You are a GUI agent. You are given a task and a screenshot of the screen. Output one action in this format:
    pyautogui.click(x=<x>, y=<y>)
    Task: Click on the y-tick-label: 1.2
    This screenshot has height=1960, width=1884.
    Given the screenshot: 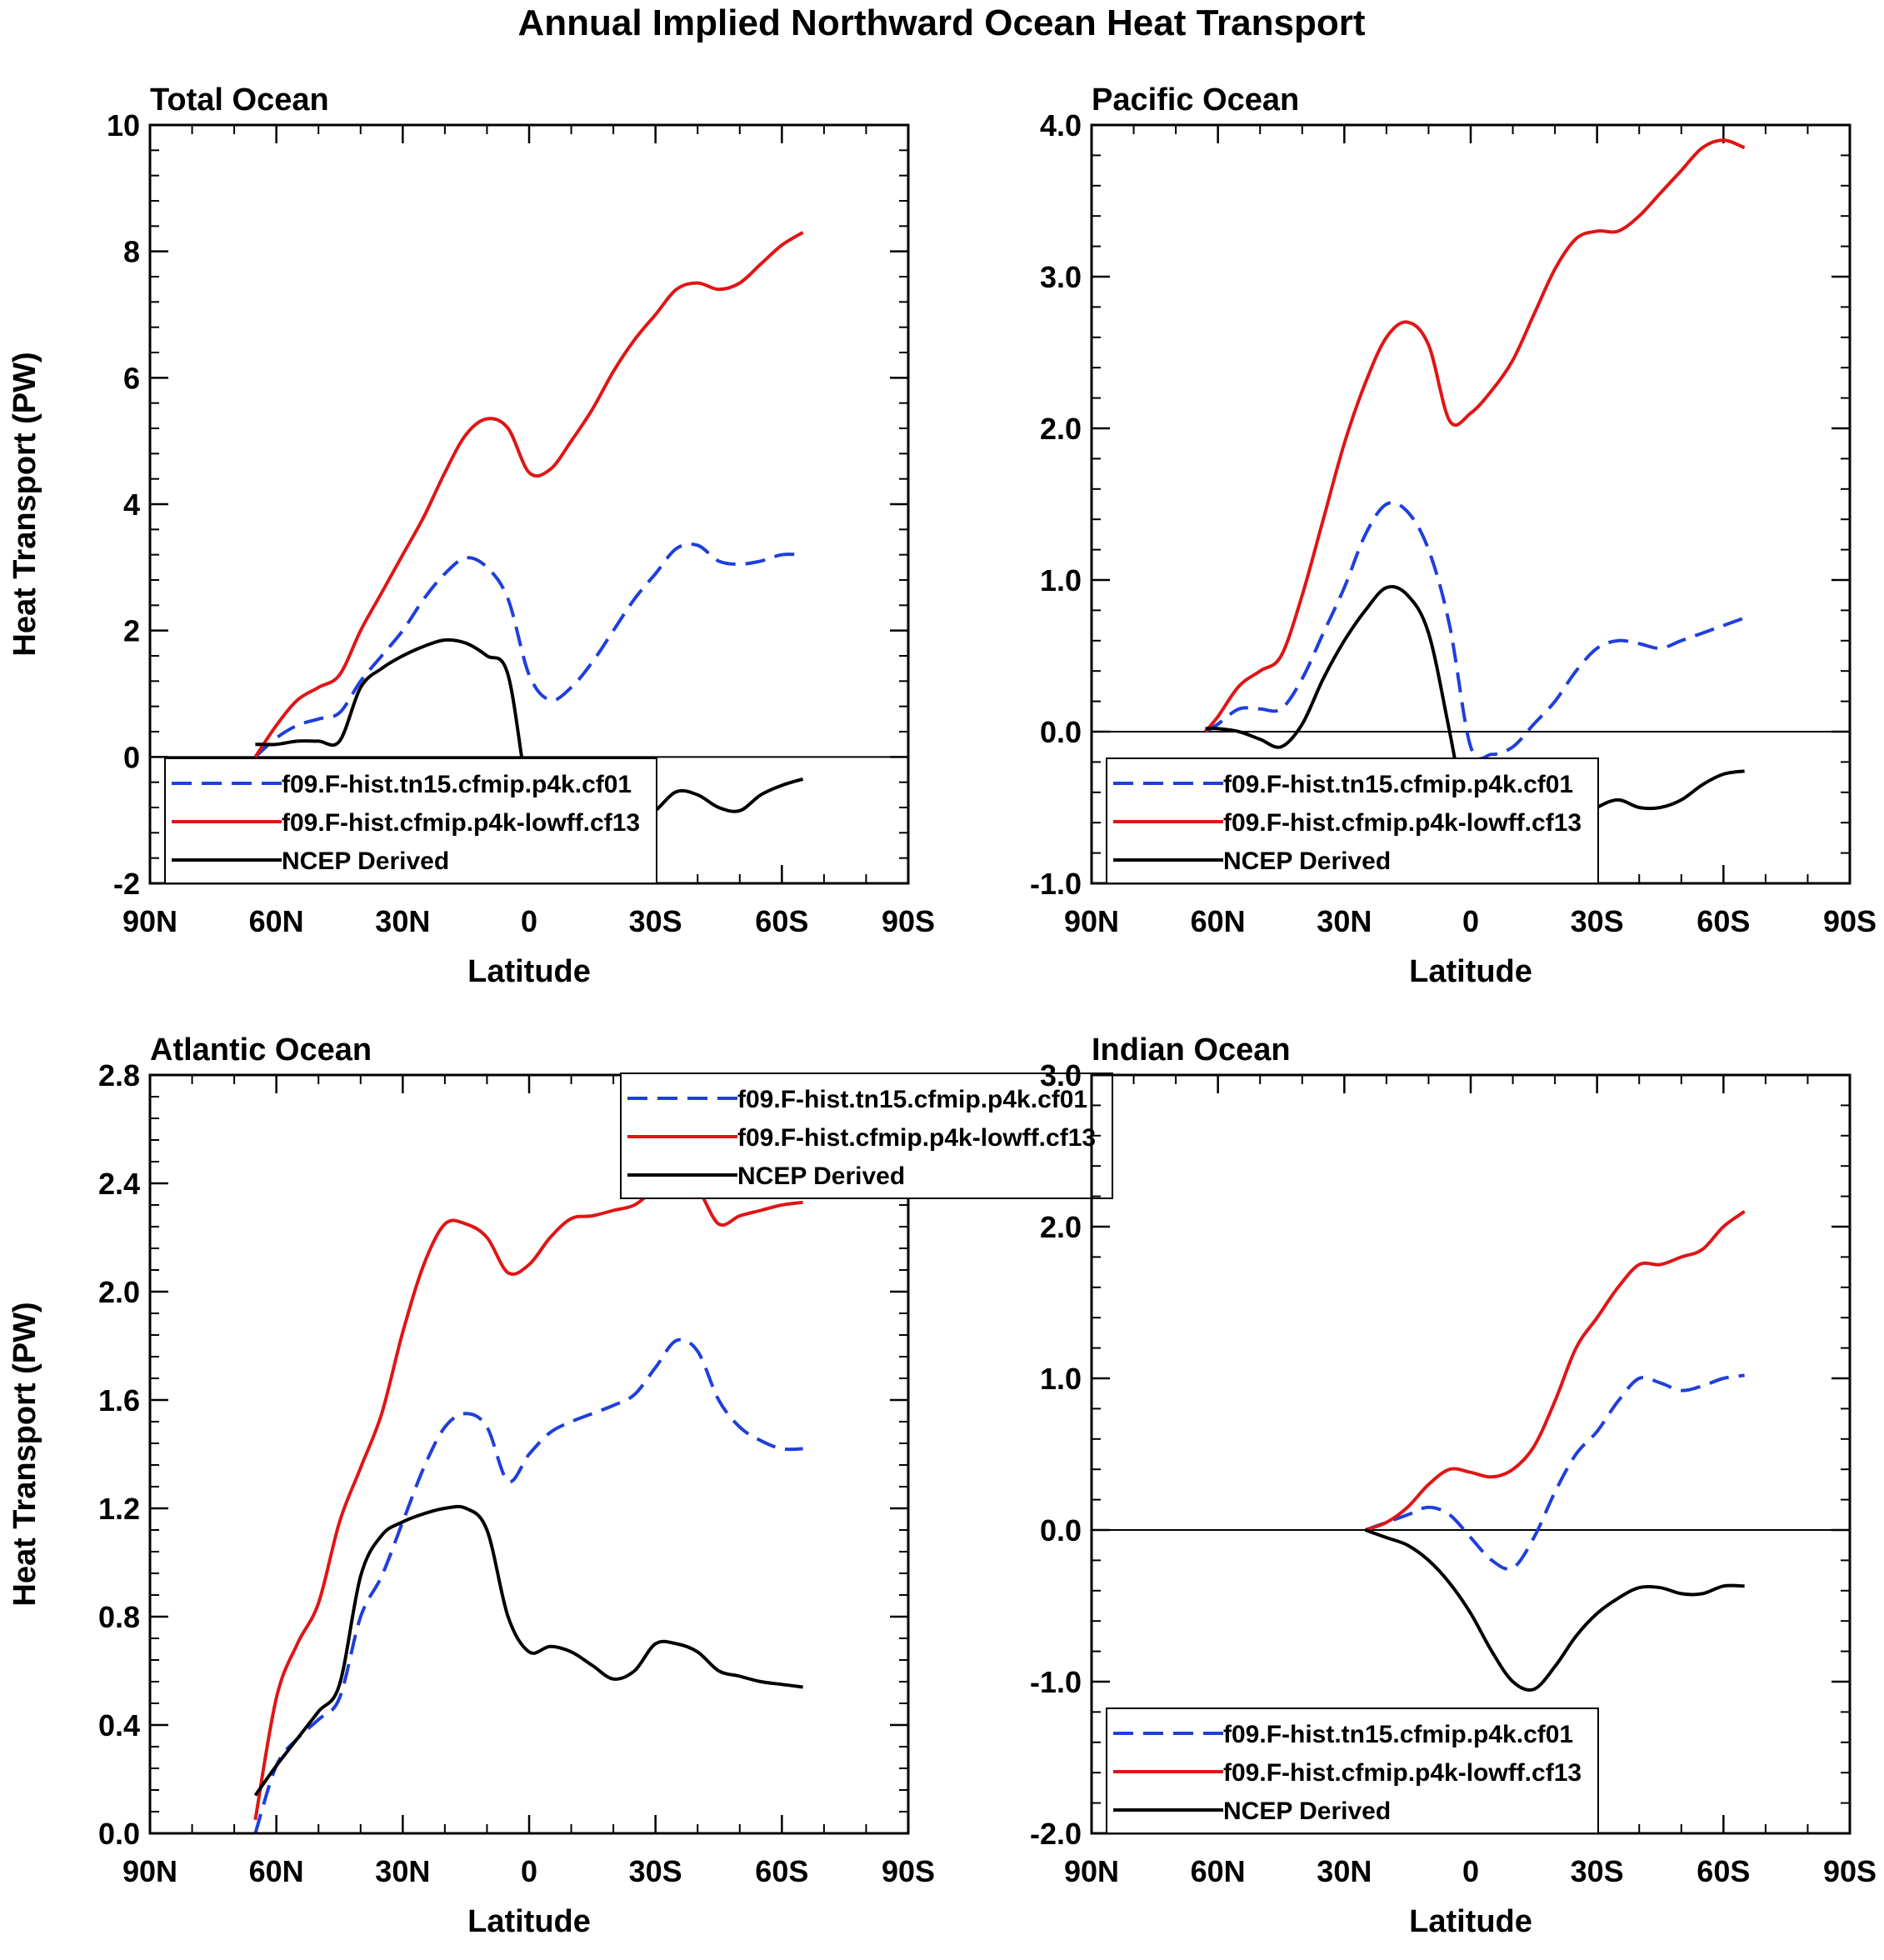 What is the action you would take?
    pyautogui.click(x=119, y=1509)
    